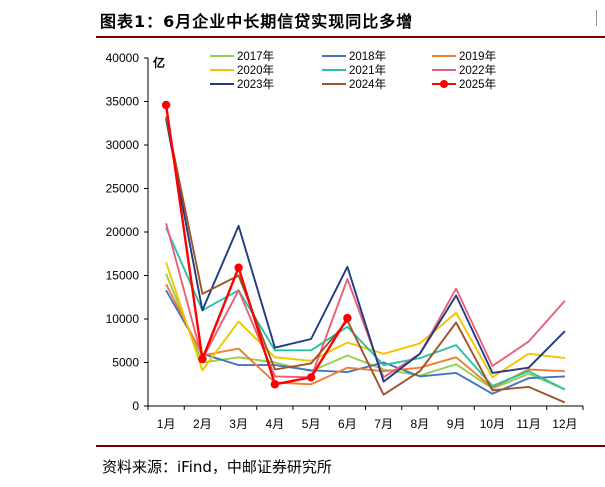 The image size is (605, 487). I want to click on y-unit-label: 亿, so click(159, 62).